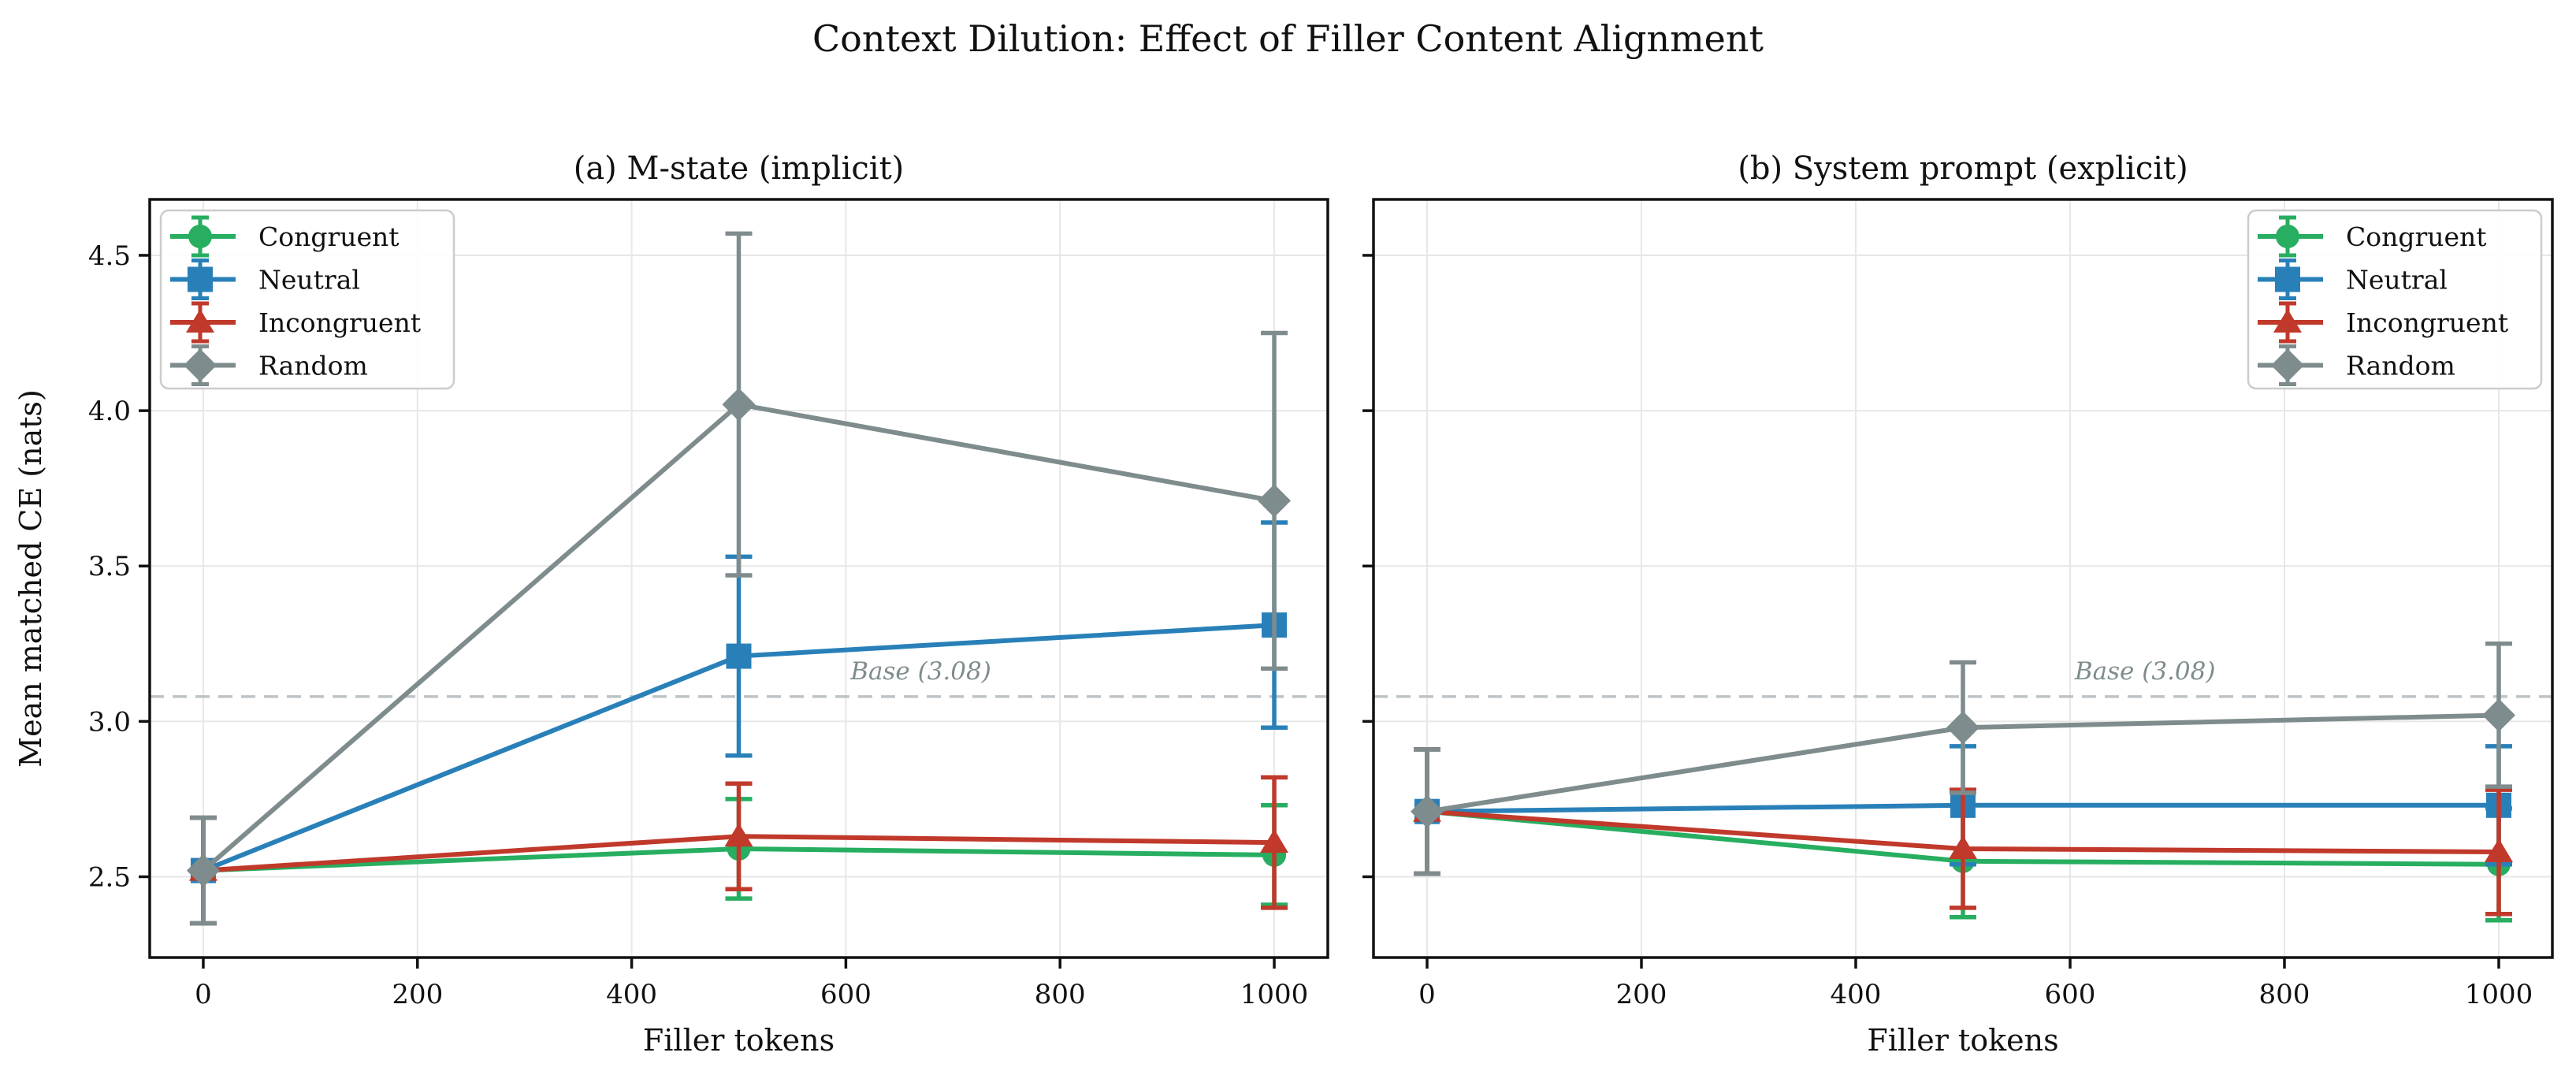  I want to click on y-tick-label: 2.5, so click(109, 877).